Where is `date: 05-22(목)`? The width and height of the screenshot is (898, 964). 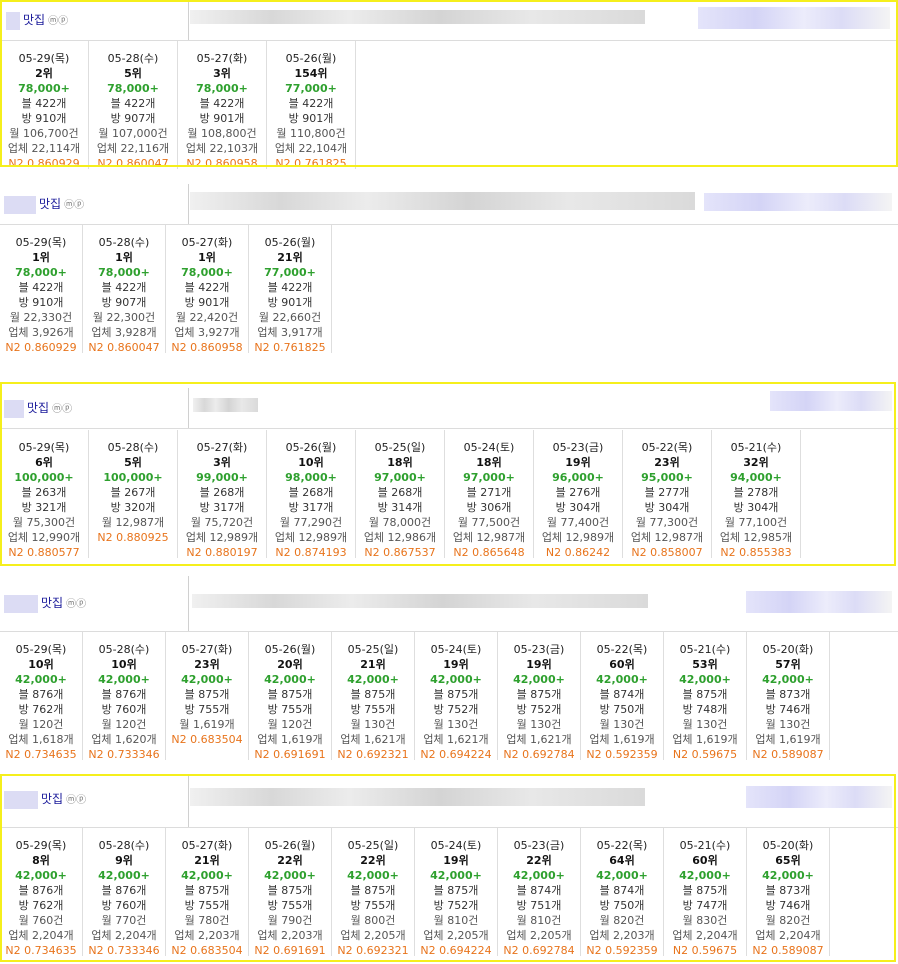 date: 05-22(목) is located at coordinates (667, 447).